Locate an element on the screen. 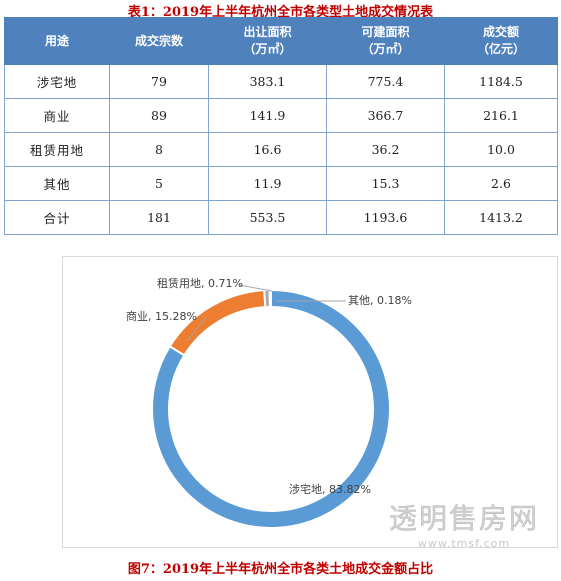 Image resolution: width=561 pixels, height=581 pixels. header-usage: 用途 is located at coordinates (57, 41).